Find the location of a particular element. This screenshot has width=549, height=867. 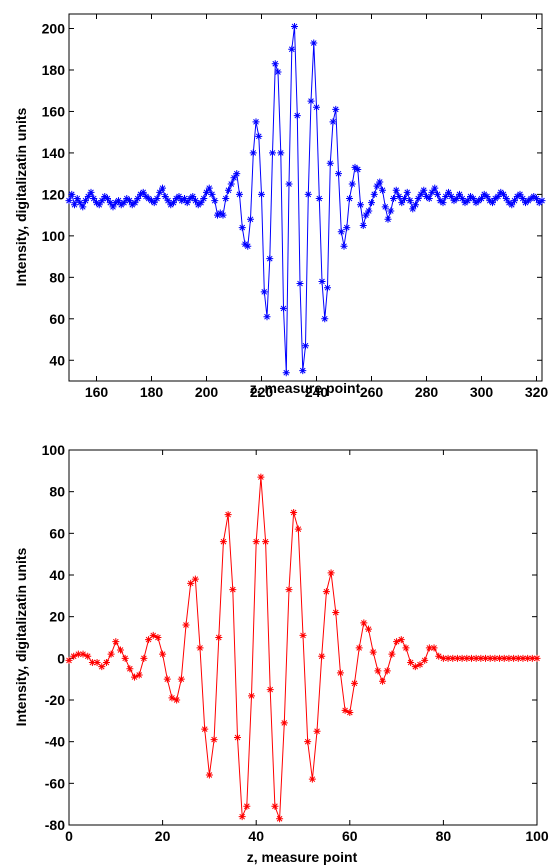

x-tick-label: 180 is located at coordinates (152, 392).